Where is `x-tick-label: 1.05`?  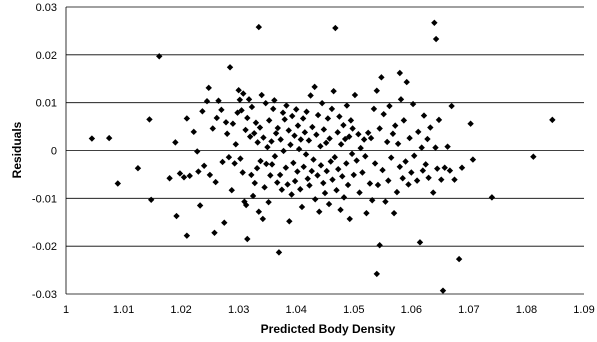 x-tick-label: 1.05 is located at coordinates (353, 310).